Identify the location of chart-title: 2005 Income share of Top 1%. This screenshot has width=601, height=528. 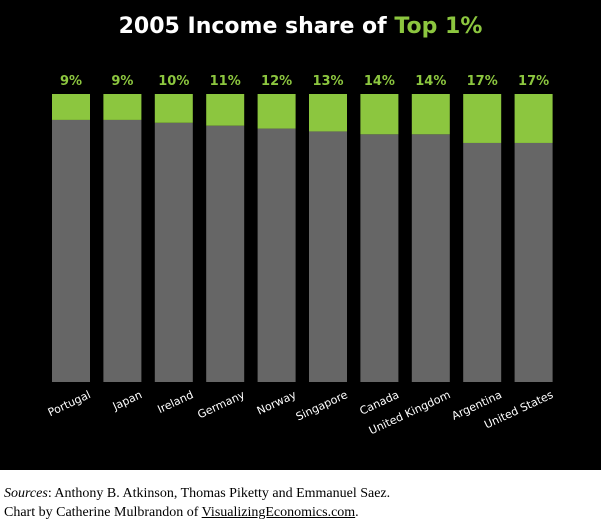
(300, 26).